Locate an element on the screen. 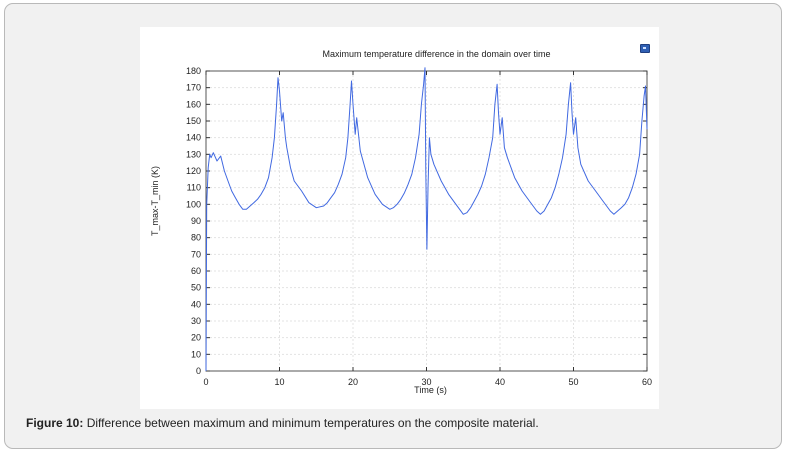 Image resolution: width=786 pixels, height=453 pixels. y-tick-label: 100 is located at coordinates (193, 204).